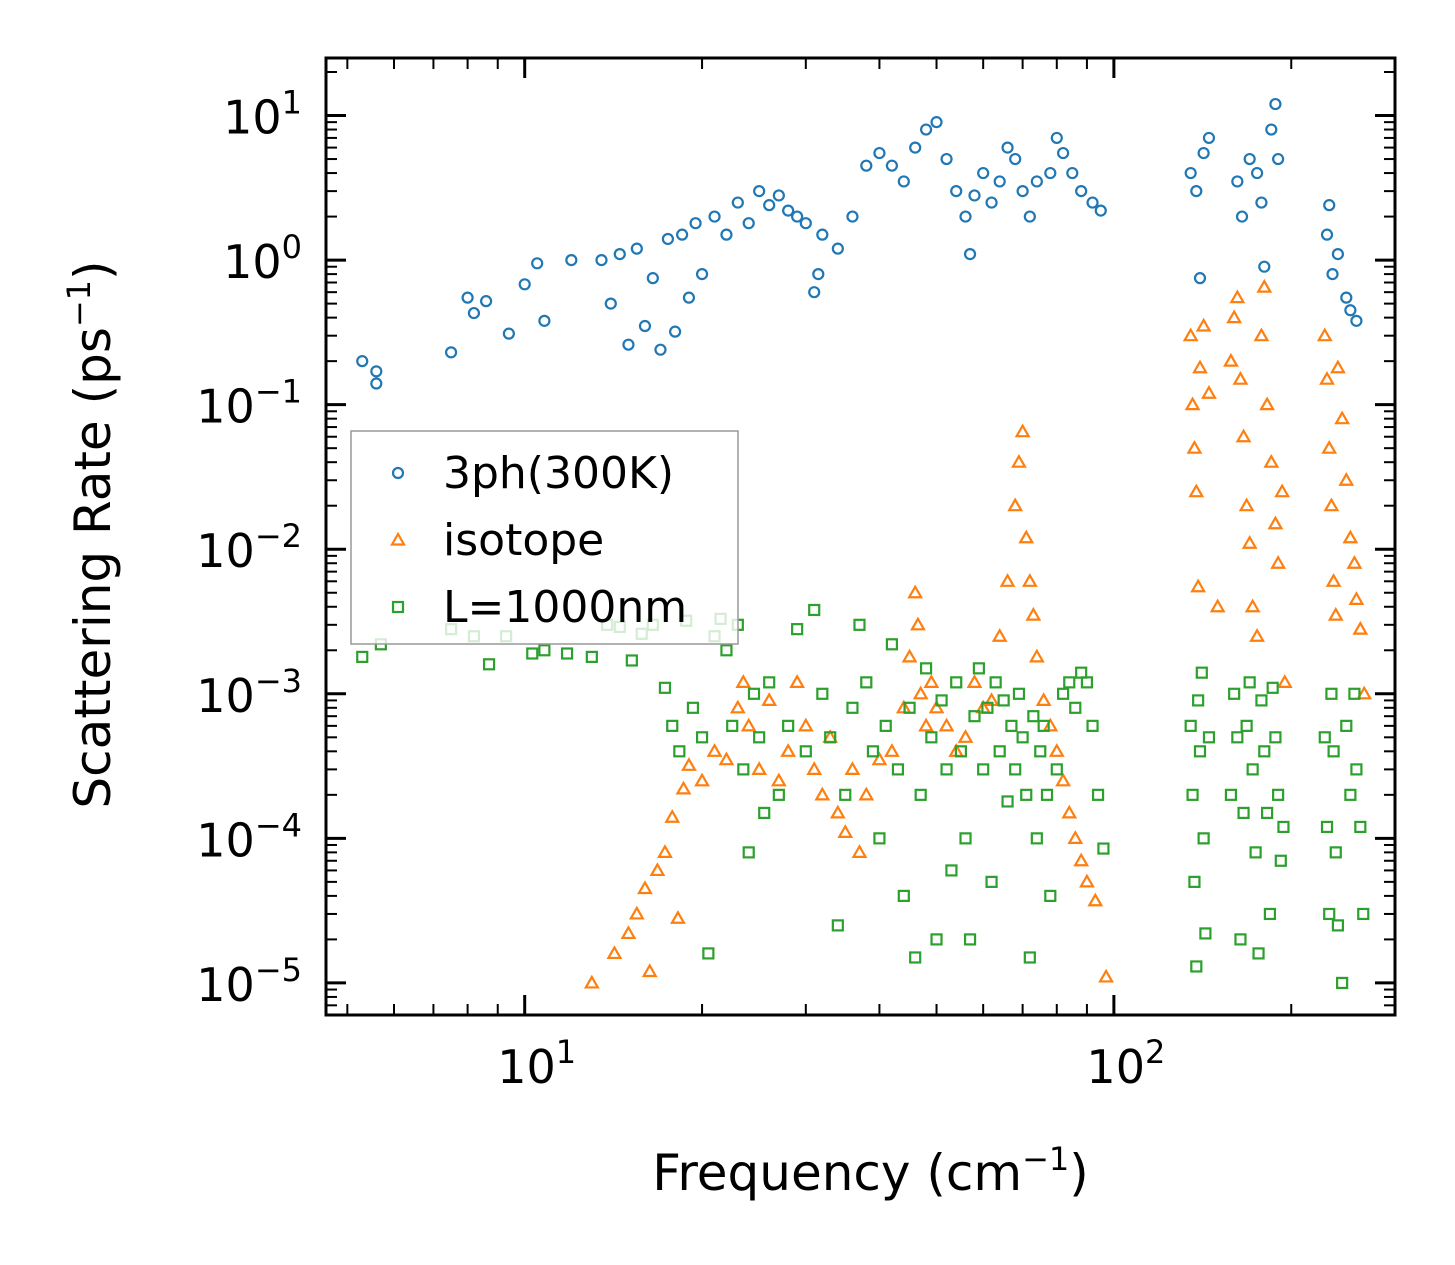 This screenshot has height=1265, width=1455. Describe the element at coordinates (536, 1063) in the screenshot. I see `tick-label: 10¹` at that location.